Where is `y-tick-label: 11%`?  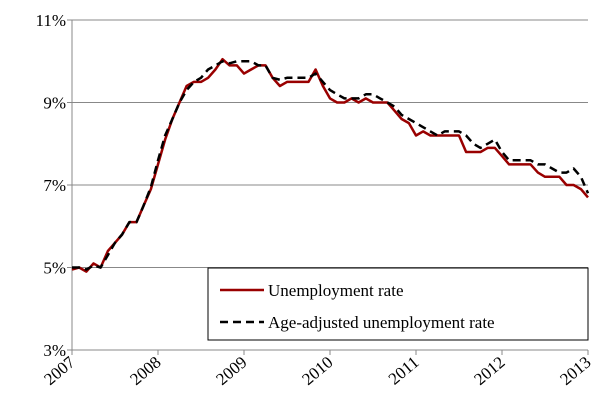 y-tick-label: 11% is located at coordinates (50, 20).